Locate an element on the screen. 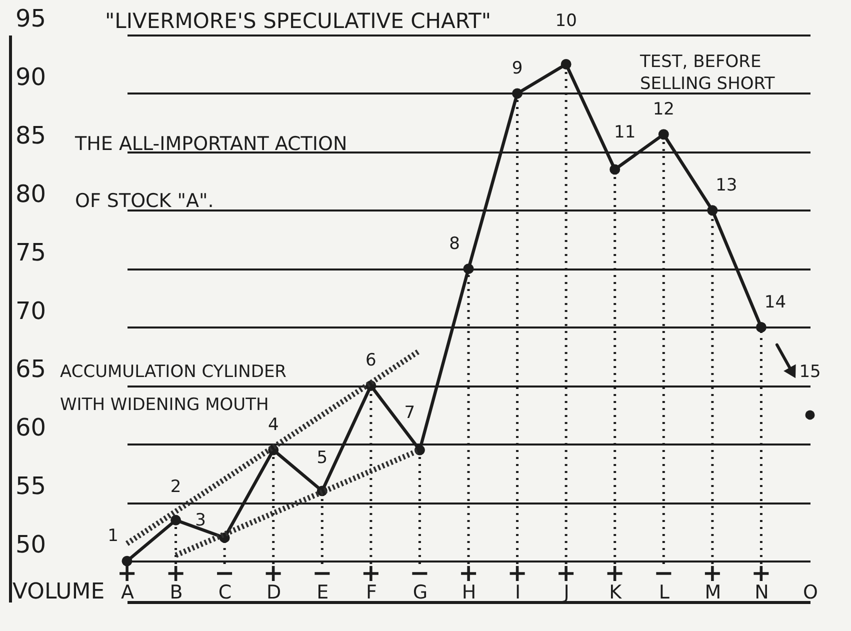  x-tick-label: A is located at coordinates (127, 593).